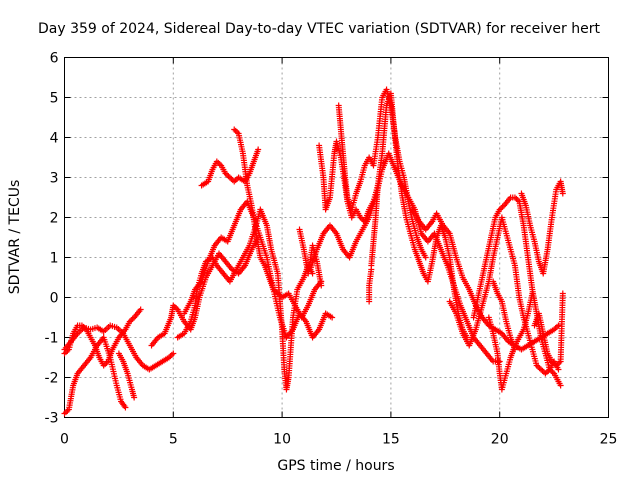 This screenshot has width=640, height=480. Describe the element at coordinates (500, 440) in the screenshot. I see `x-tick-label: 20` at that location.